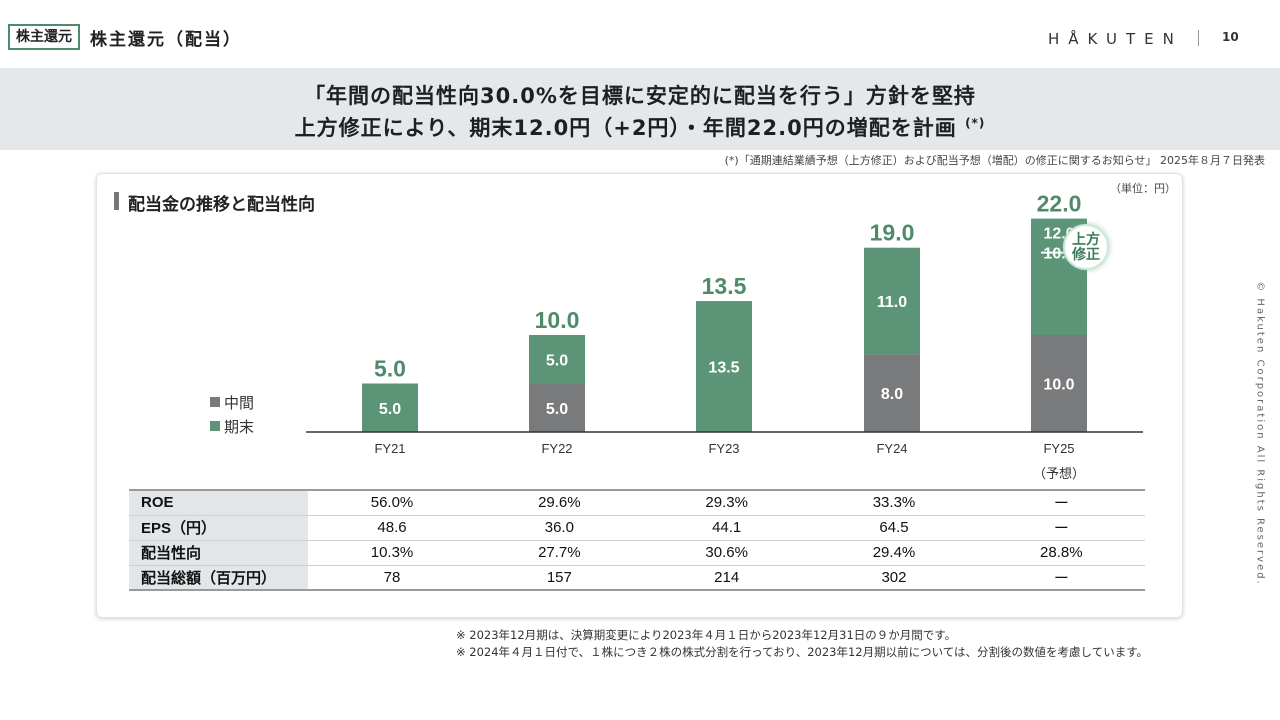 This screenshot has height=720, width=1280. I want to click on table-row: EPS（円） 48.6 36.0 44.1 64.5 ー, so click(637, 528).